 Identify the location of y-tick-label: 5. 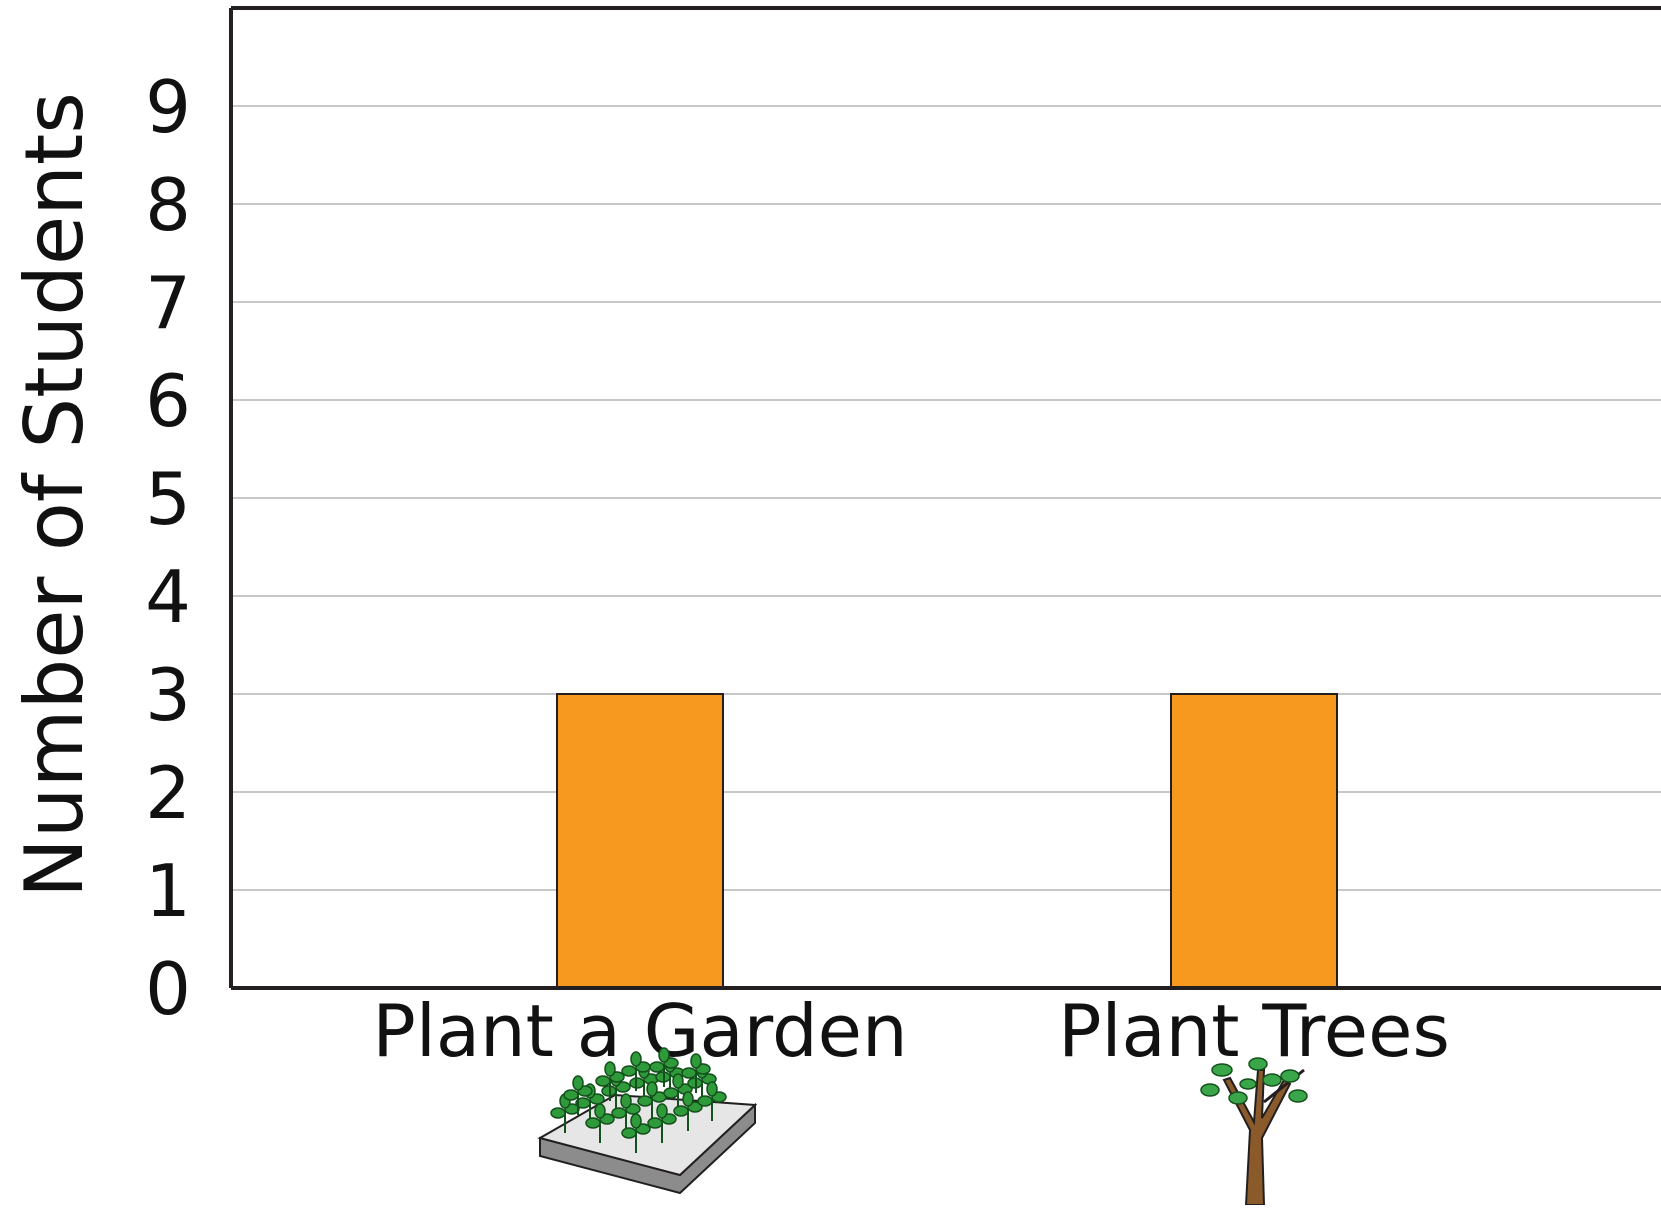
(168, 499).